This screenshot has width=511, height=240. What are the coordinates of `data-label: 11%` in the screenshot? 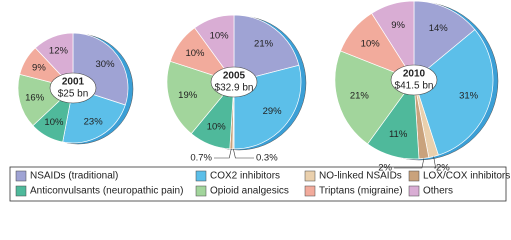 It's located at (398, 134).